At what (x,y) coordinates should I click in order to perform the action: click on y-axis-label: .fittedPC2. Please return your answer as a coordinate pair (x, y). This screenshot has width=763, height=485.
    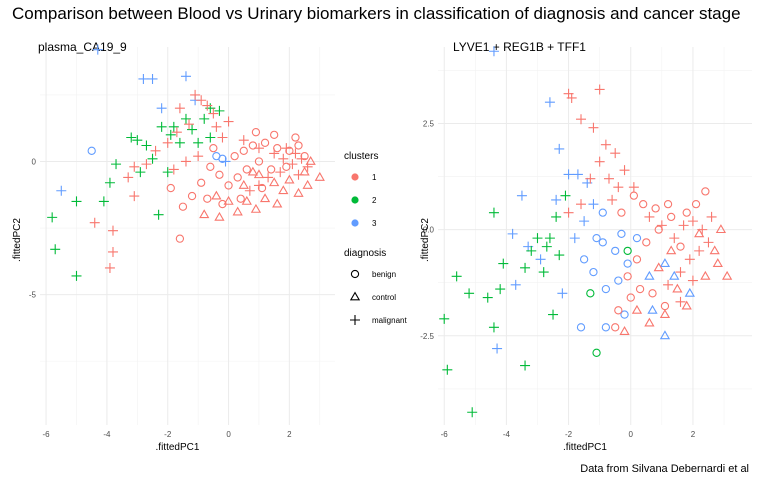
    Looking at the image, I should click on (425, 240).